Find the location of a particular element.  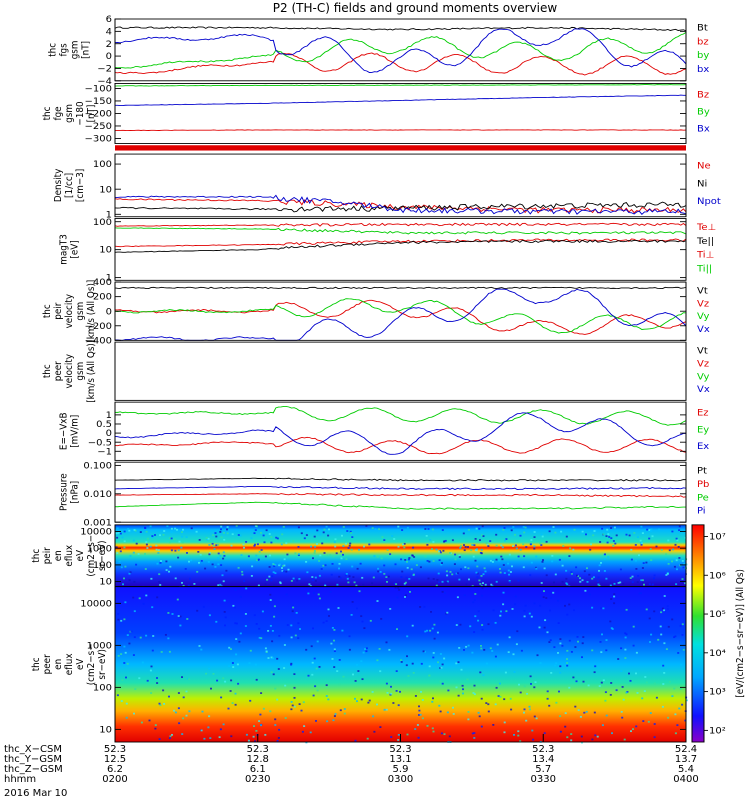

xtick-label: 12.8 is located at coordinates (258, 759).